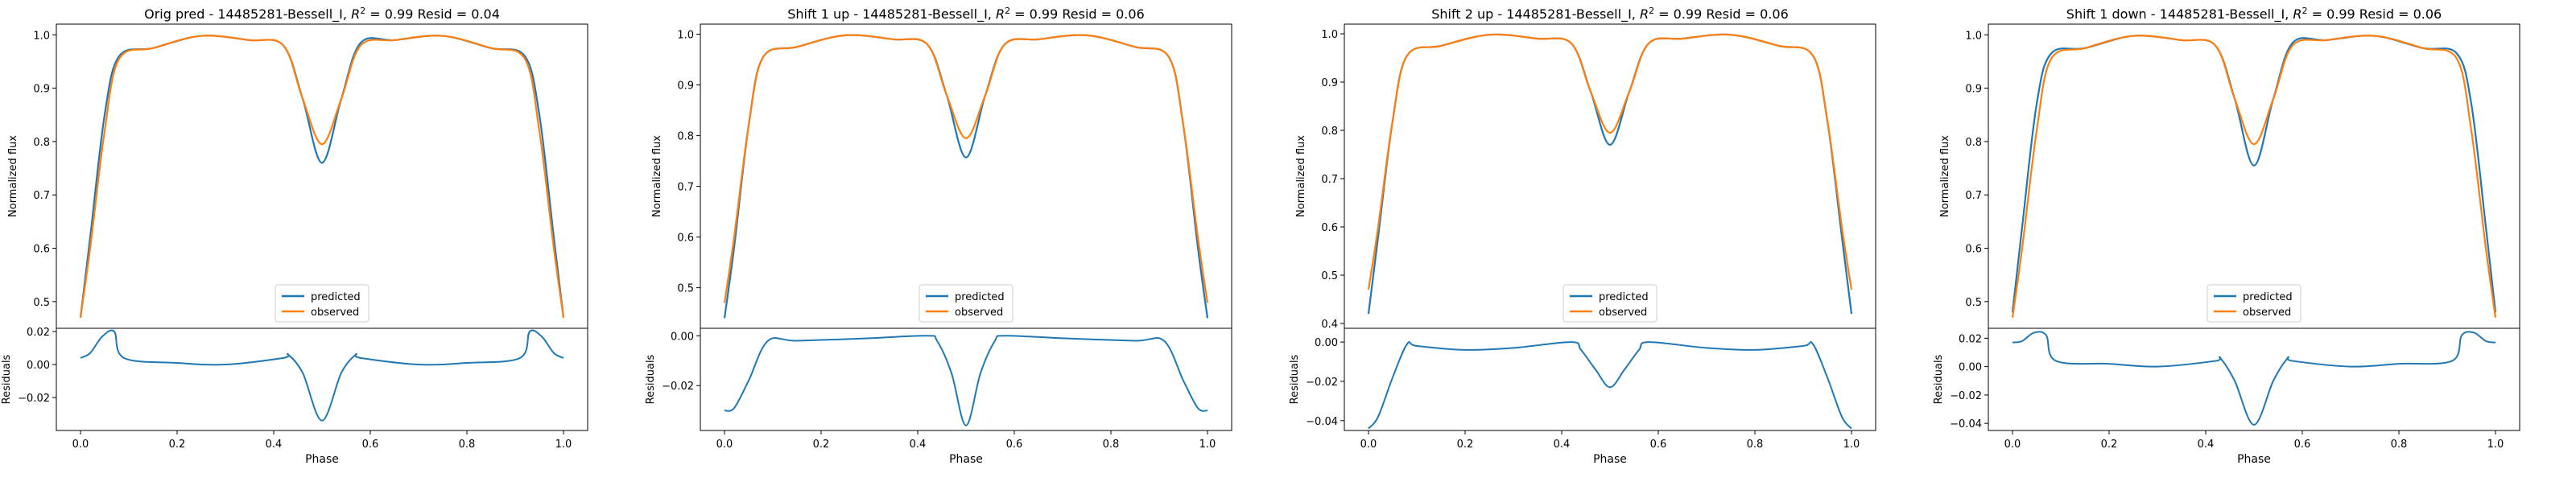 Image resolution: width=2576 pixels, height=486 pixels. What do you see at coordinates (247, 14) in the screenshot?
I see `title-prefix: Orig pred - 14485281-Bessell_I,` at bounding box center [247, 14].